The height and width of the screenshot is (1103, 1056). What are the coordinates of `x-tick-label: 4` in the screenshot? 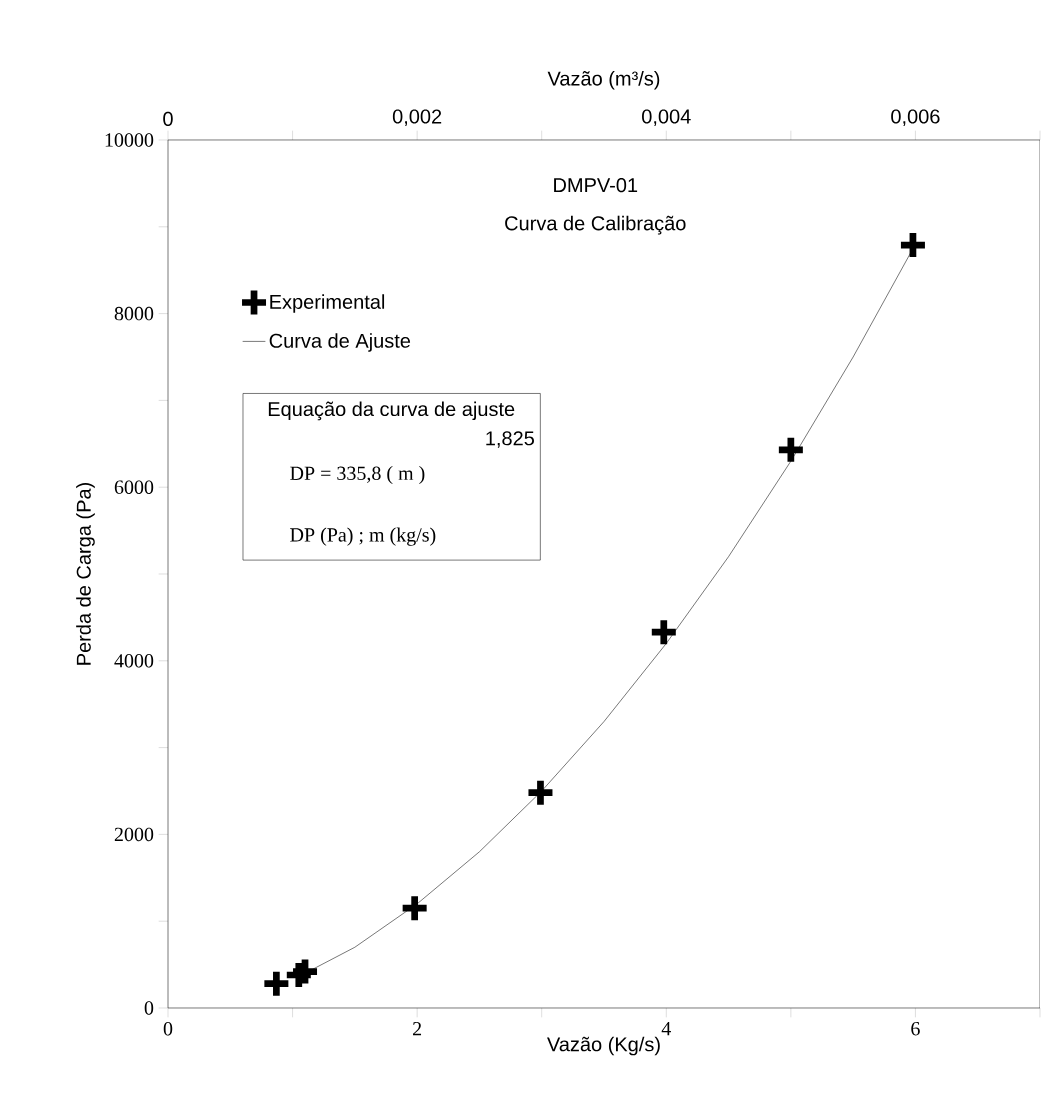 It's located at (666, 1029).